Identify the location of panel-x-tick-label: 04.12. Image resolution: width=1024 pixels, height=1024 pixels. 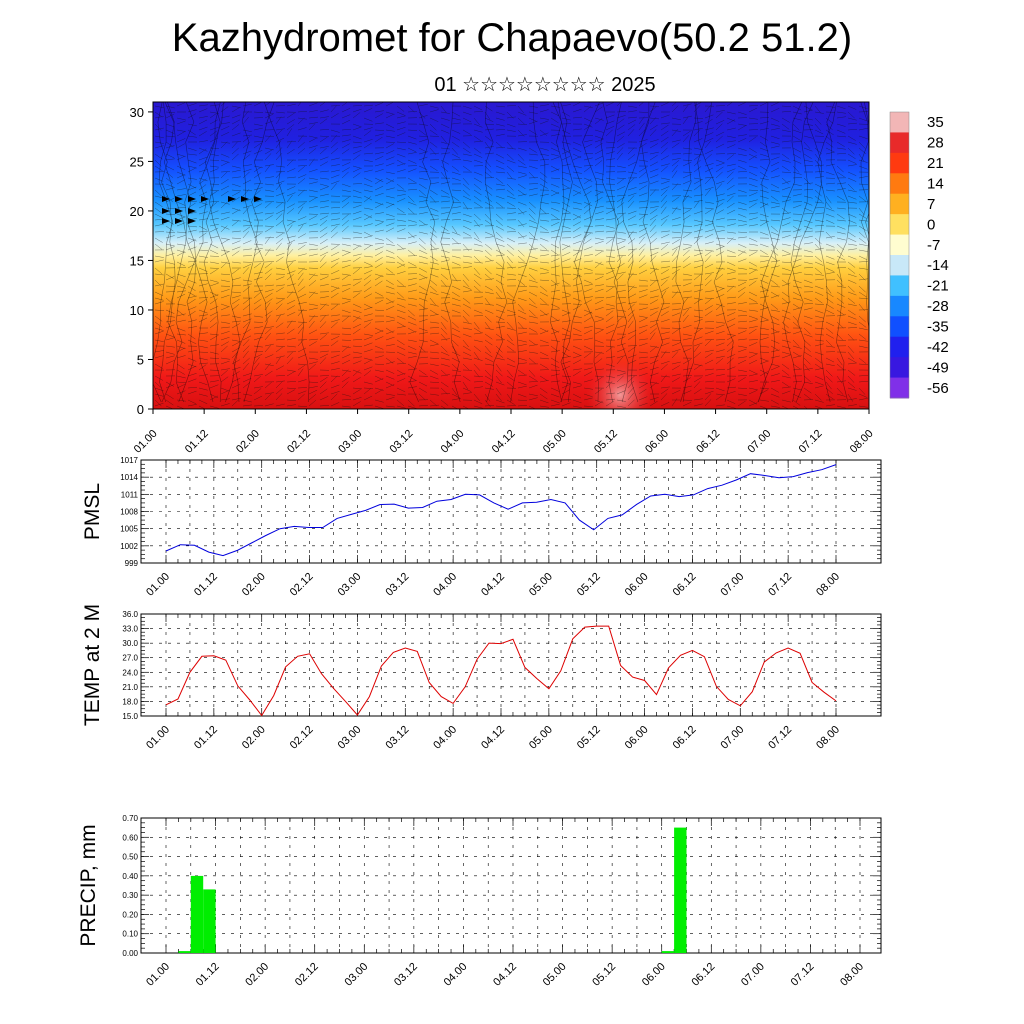
(493, 585).